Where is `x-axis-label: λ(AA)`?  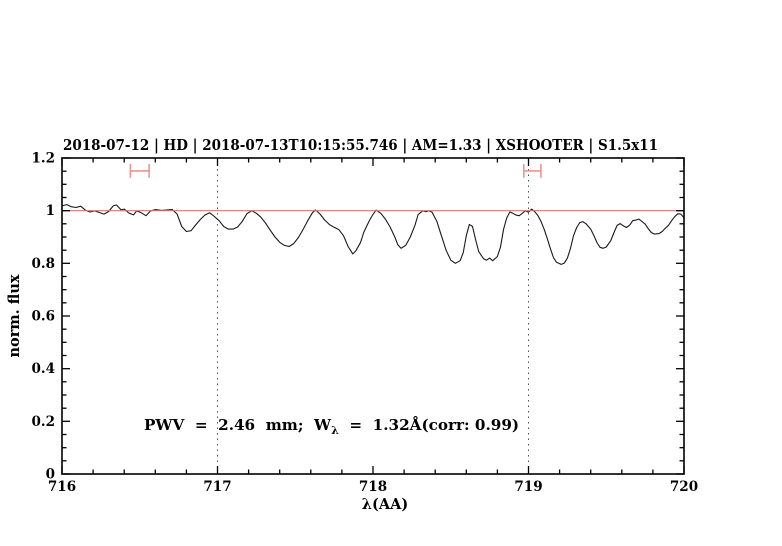
x-axis-label: λ(AA) is located at coordinates (385, 504).